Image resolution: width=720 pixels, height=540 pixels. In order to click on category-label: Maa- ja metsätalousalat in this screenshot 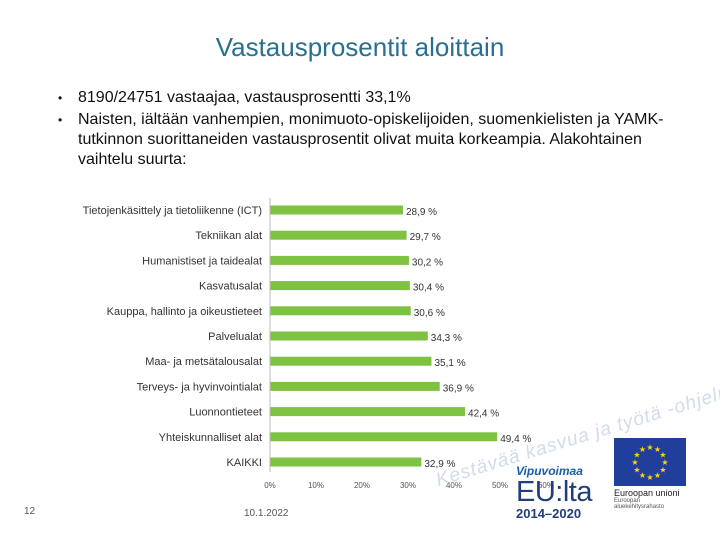, I will do `click(203, 362)`.